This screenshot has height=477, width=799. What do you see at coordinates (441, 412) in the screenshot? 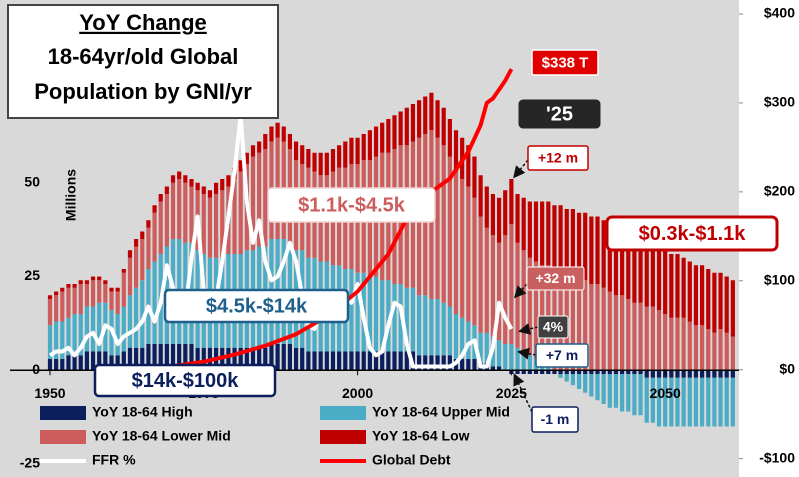
I see `legend-label: YoY 18-64 Upper Mid` at bounding box center [441, 412].